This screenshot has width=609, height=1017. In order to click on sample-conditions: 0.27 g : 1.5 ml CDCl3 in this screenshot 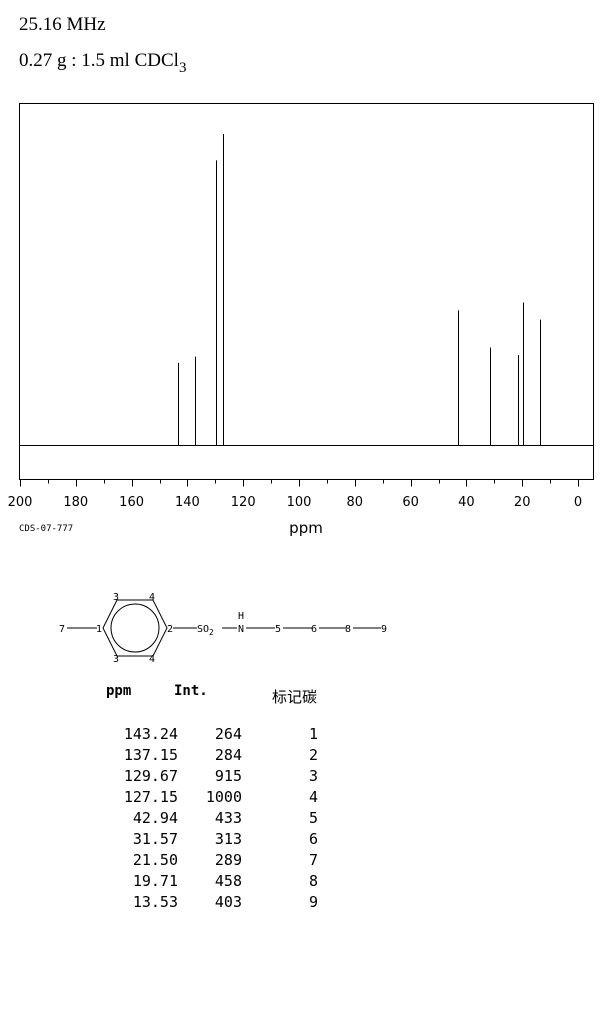, I will do `click(102, 63)`.